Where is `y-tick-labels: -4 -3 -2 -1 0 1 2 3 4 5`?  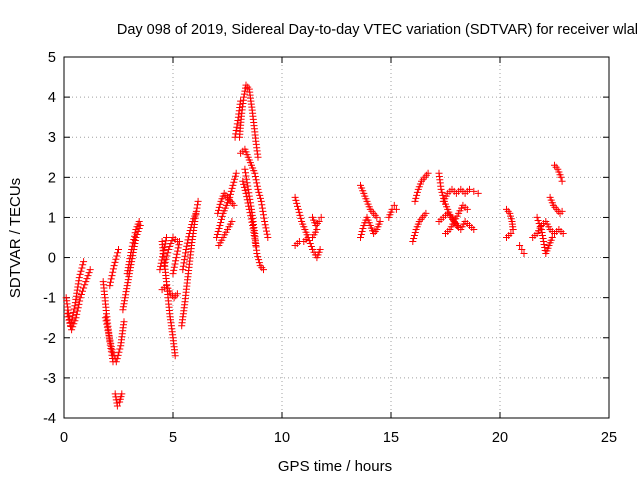 y-tick-labels: -4 -3 -2 -1 0 1 2 3 4 5 is located at coordinates (49, 238).